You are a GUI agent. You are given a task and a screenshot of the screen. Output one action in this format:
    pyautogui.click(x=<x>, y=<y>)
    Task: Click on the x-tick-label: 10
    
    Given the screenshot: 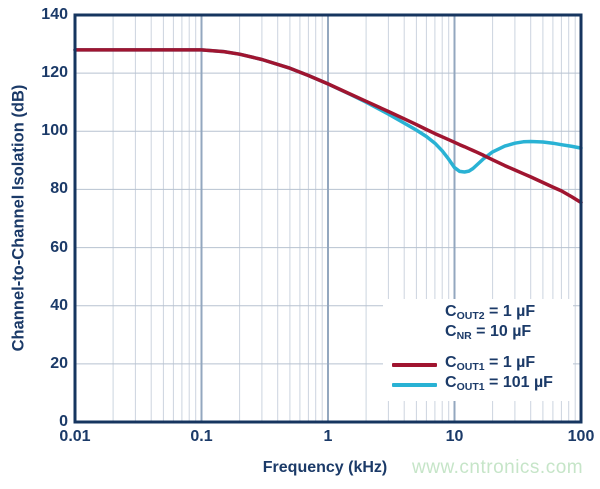 What is the action you would take?
    pyautogui.click(x=454, y=436)
    